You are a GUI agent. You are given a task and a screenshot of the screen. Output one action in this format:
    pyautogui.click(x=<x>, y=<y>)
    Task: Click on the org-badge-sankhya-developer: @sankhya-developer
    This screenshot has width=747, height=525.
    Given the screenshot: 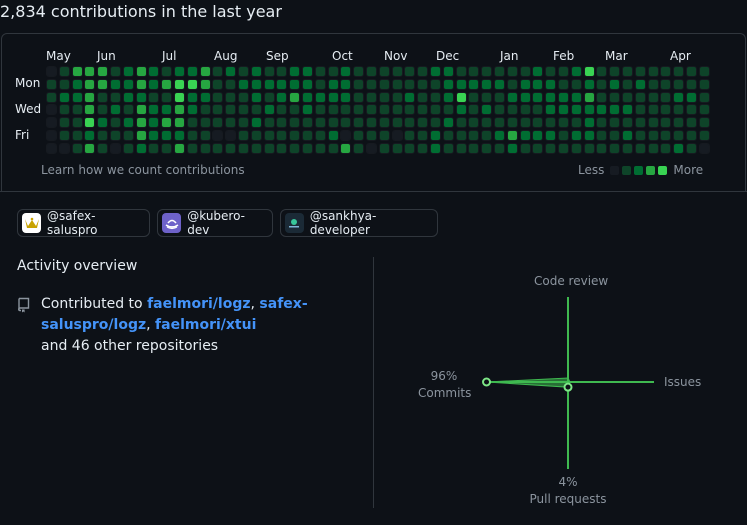 What is the action you would take?
    pyautogui.click(x=359, y=223)
    